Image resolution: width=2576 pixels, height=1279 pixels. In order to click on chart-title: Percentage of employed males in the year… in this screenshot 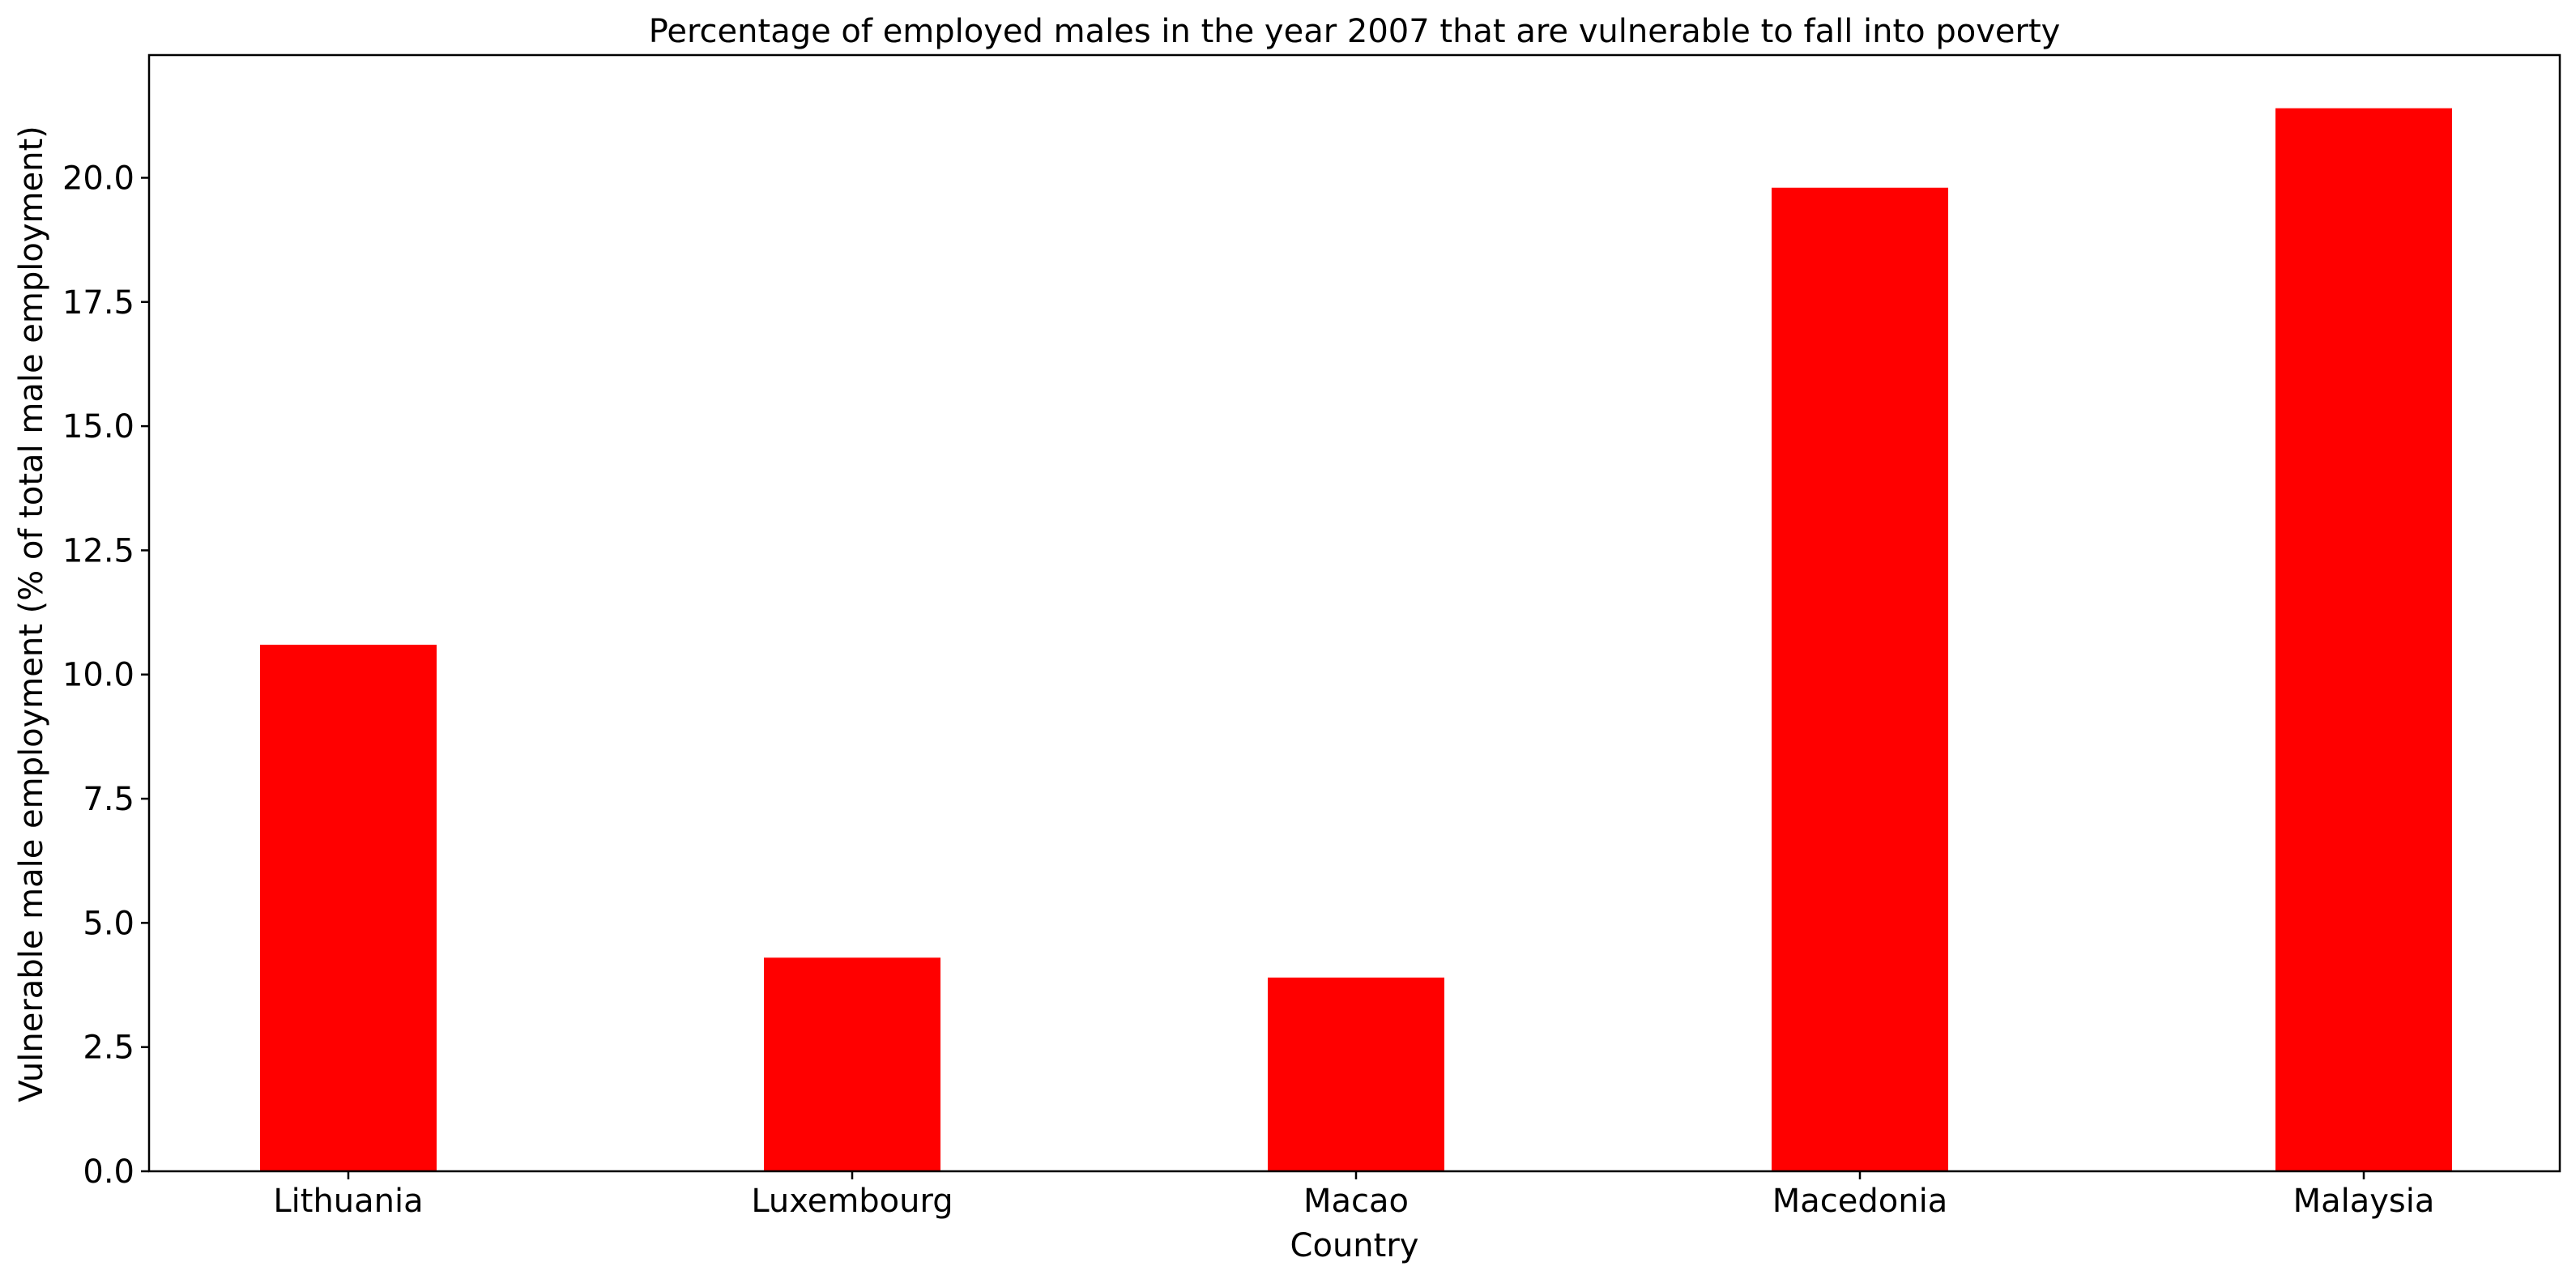, I will do `click(1355, 31)`.